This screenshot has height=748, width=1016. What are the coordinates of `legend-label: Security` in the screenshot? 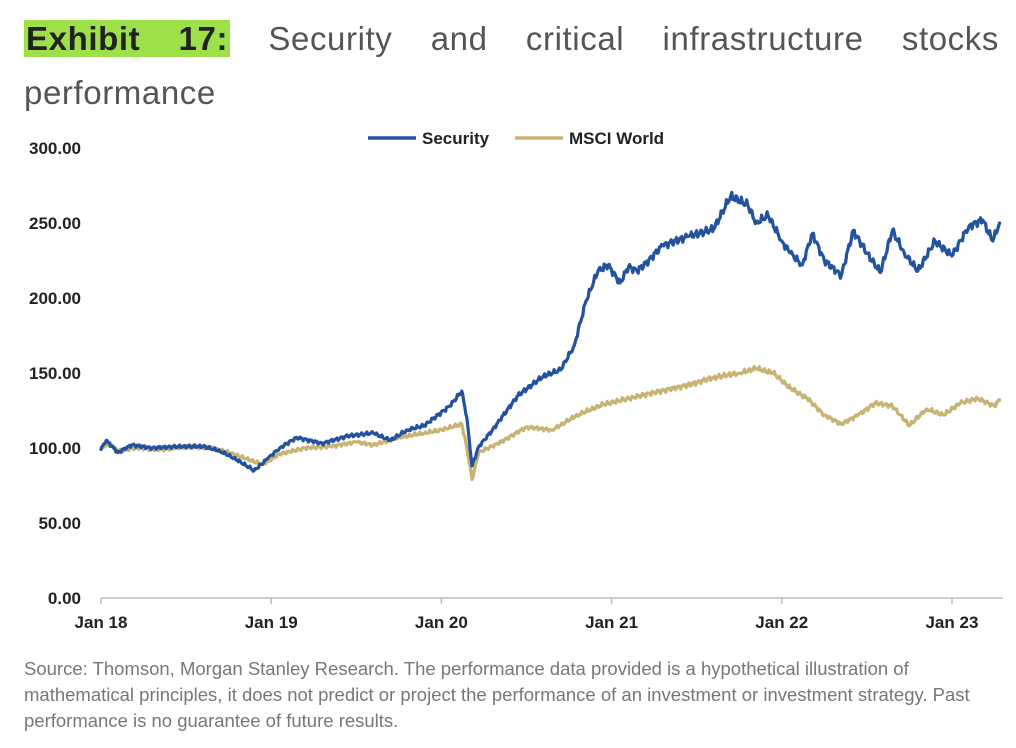 It's located at (456, 138).